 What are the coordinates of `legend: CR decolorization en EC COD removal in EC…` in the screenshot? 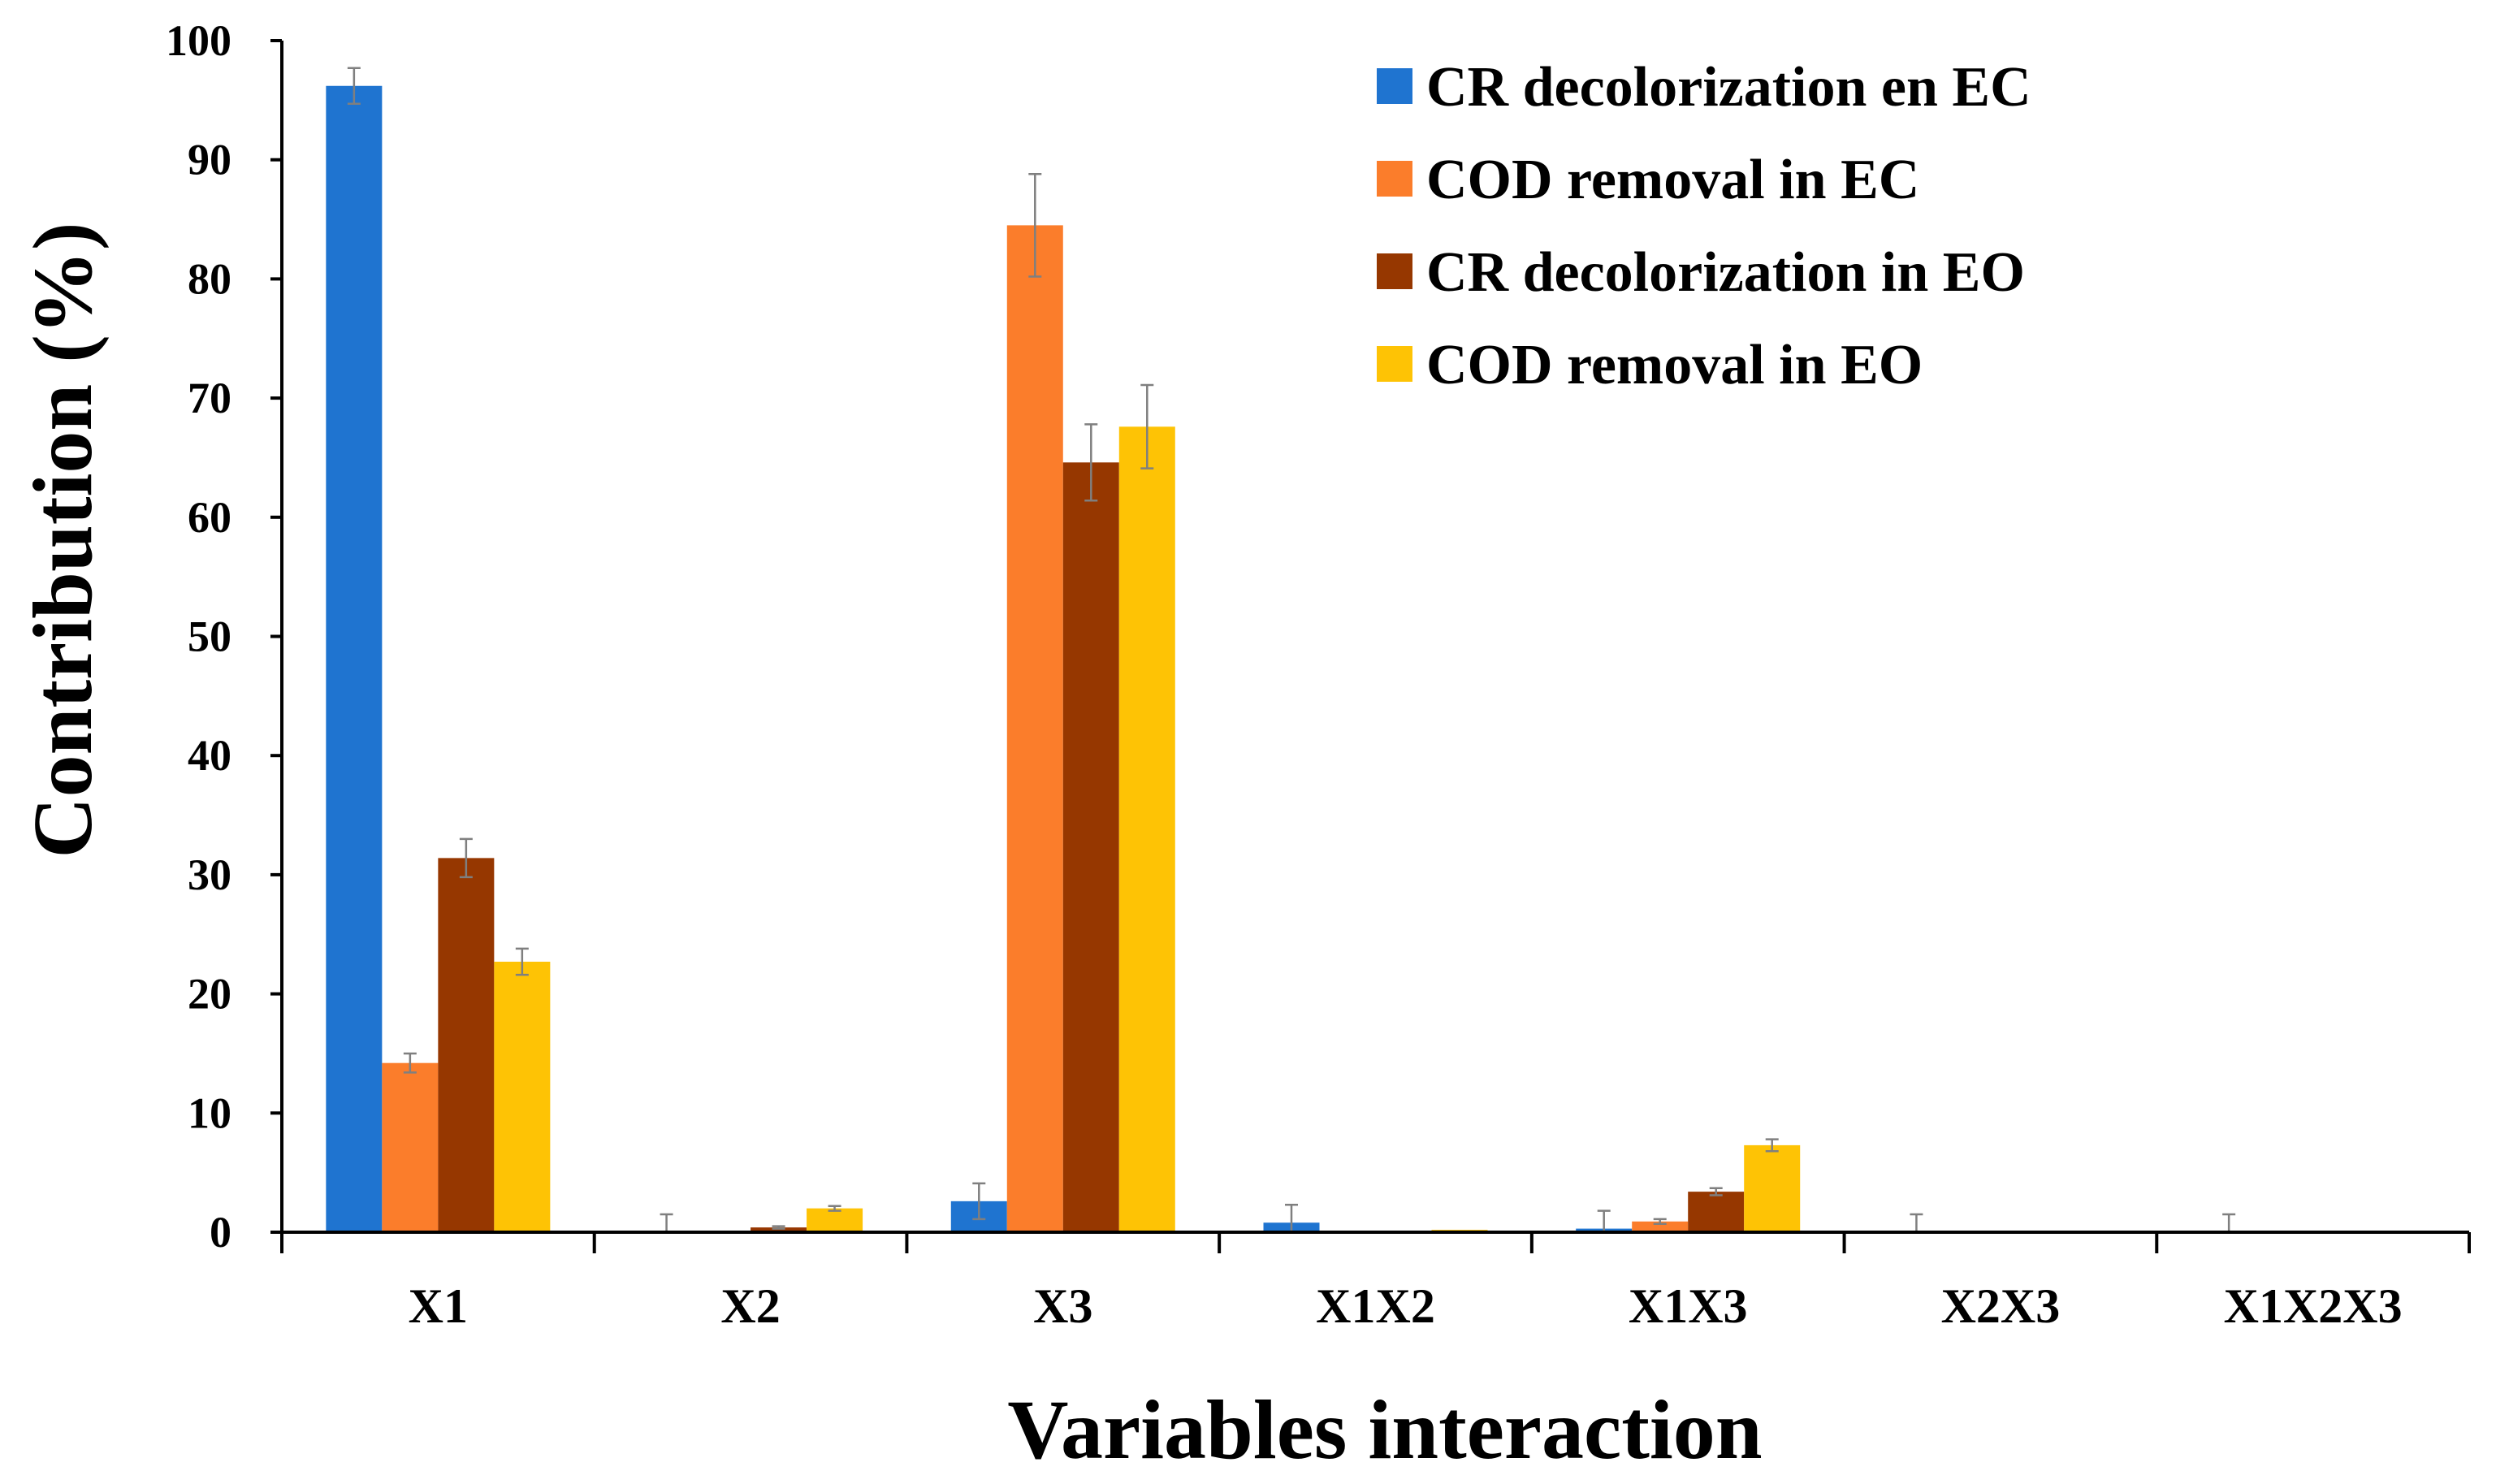 It's located at (1704, 226).